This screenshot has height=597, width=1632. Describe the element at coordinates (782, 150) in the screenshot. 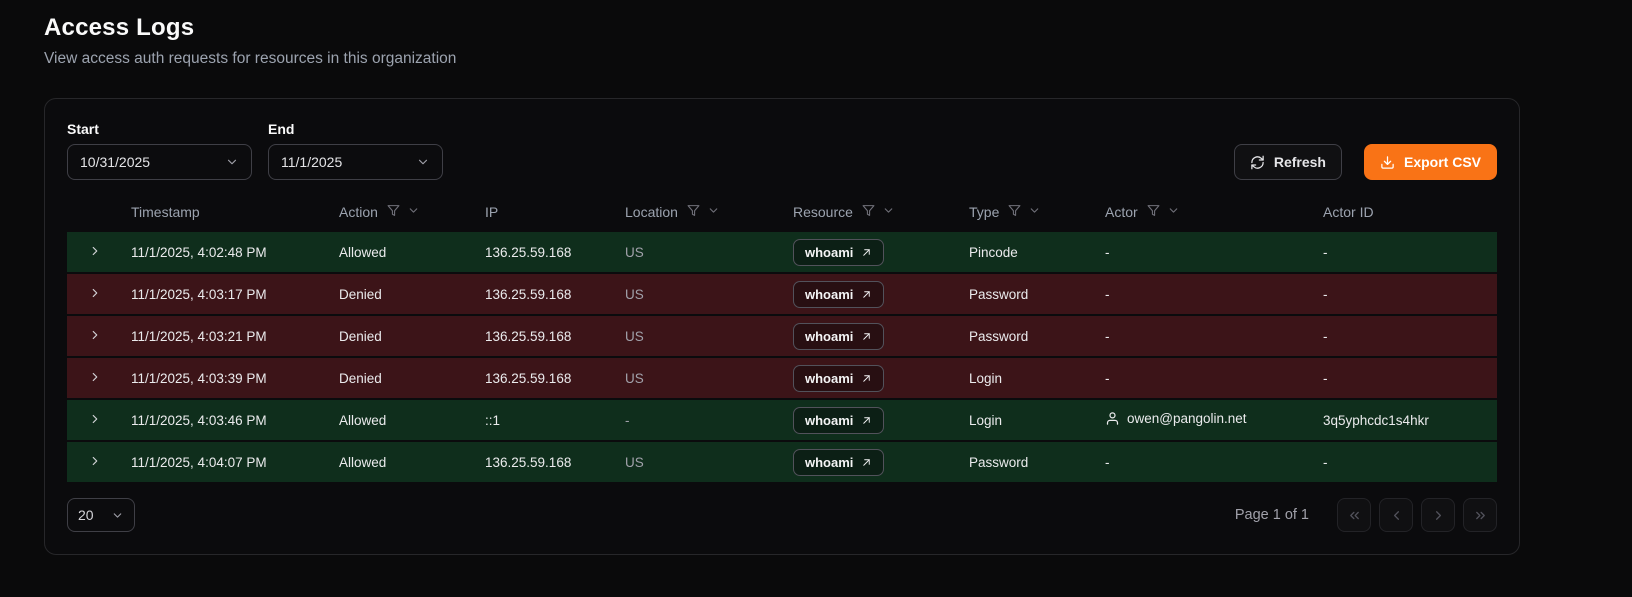

I see `filters-row: Start 10/31/2025 End 11/1/2025` at that location.